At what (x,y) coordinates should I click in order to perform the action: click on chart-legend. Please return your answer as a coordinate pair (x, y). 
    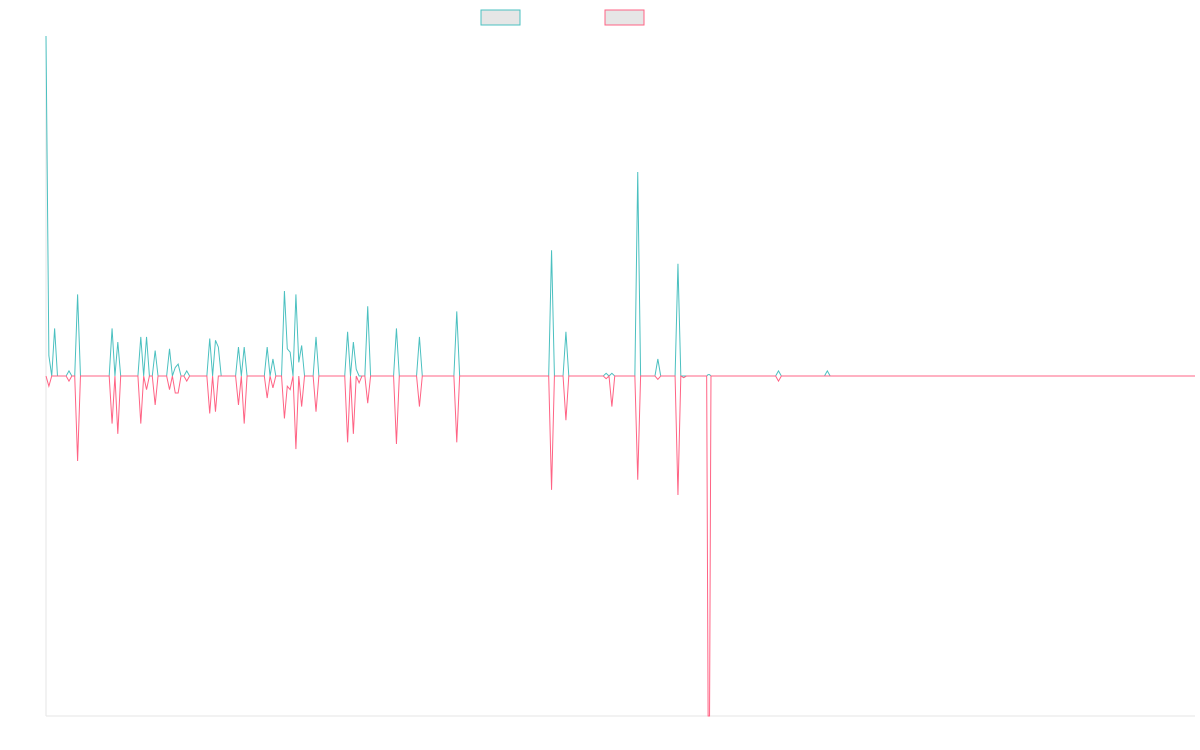
    Looking at the image, I should click on (562, 17).